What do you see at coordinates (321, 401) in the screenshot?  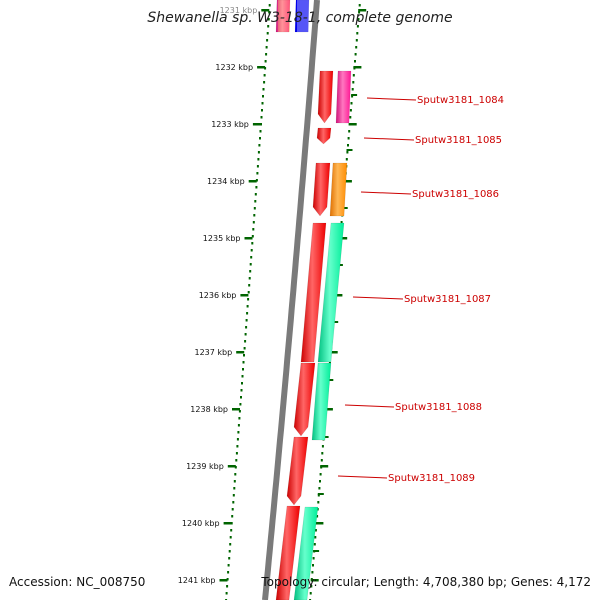 I see `gene-1088-green` at bounding box center [321, 401].